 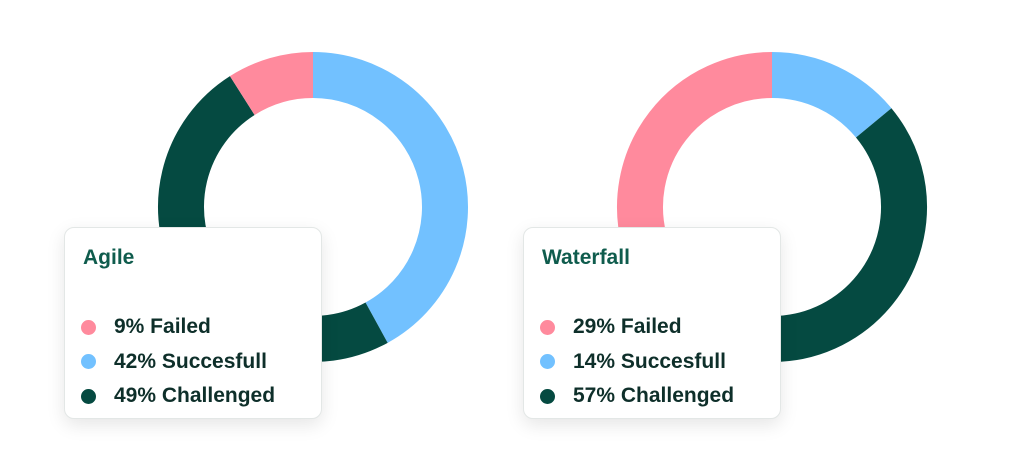 I want to click on legend-label-successful: 42% Succesfull, so click(x=190, y=361).